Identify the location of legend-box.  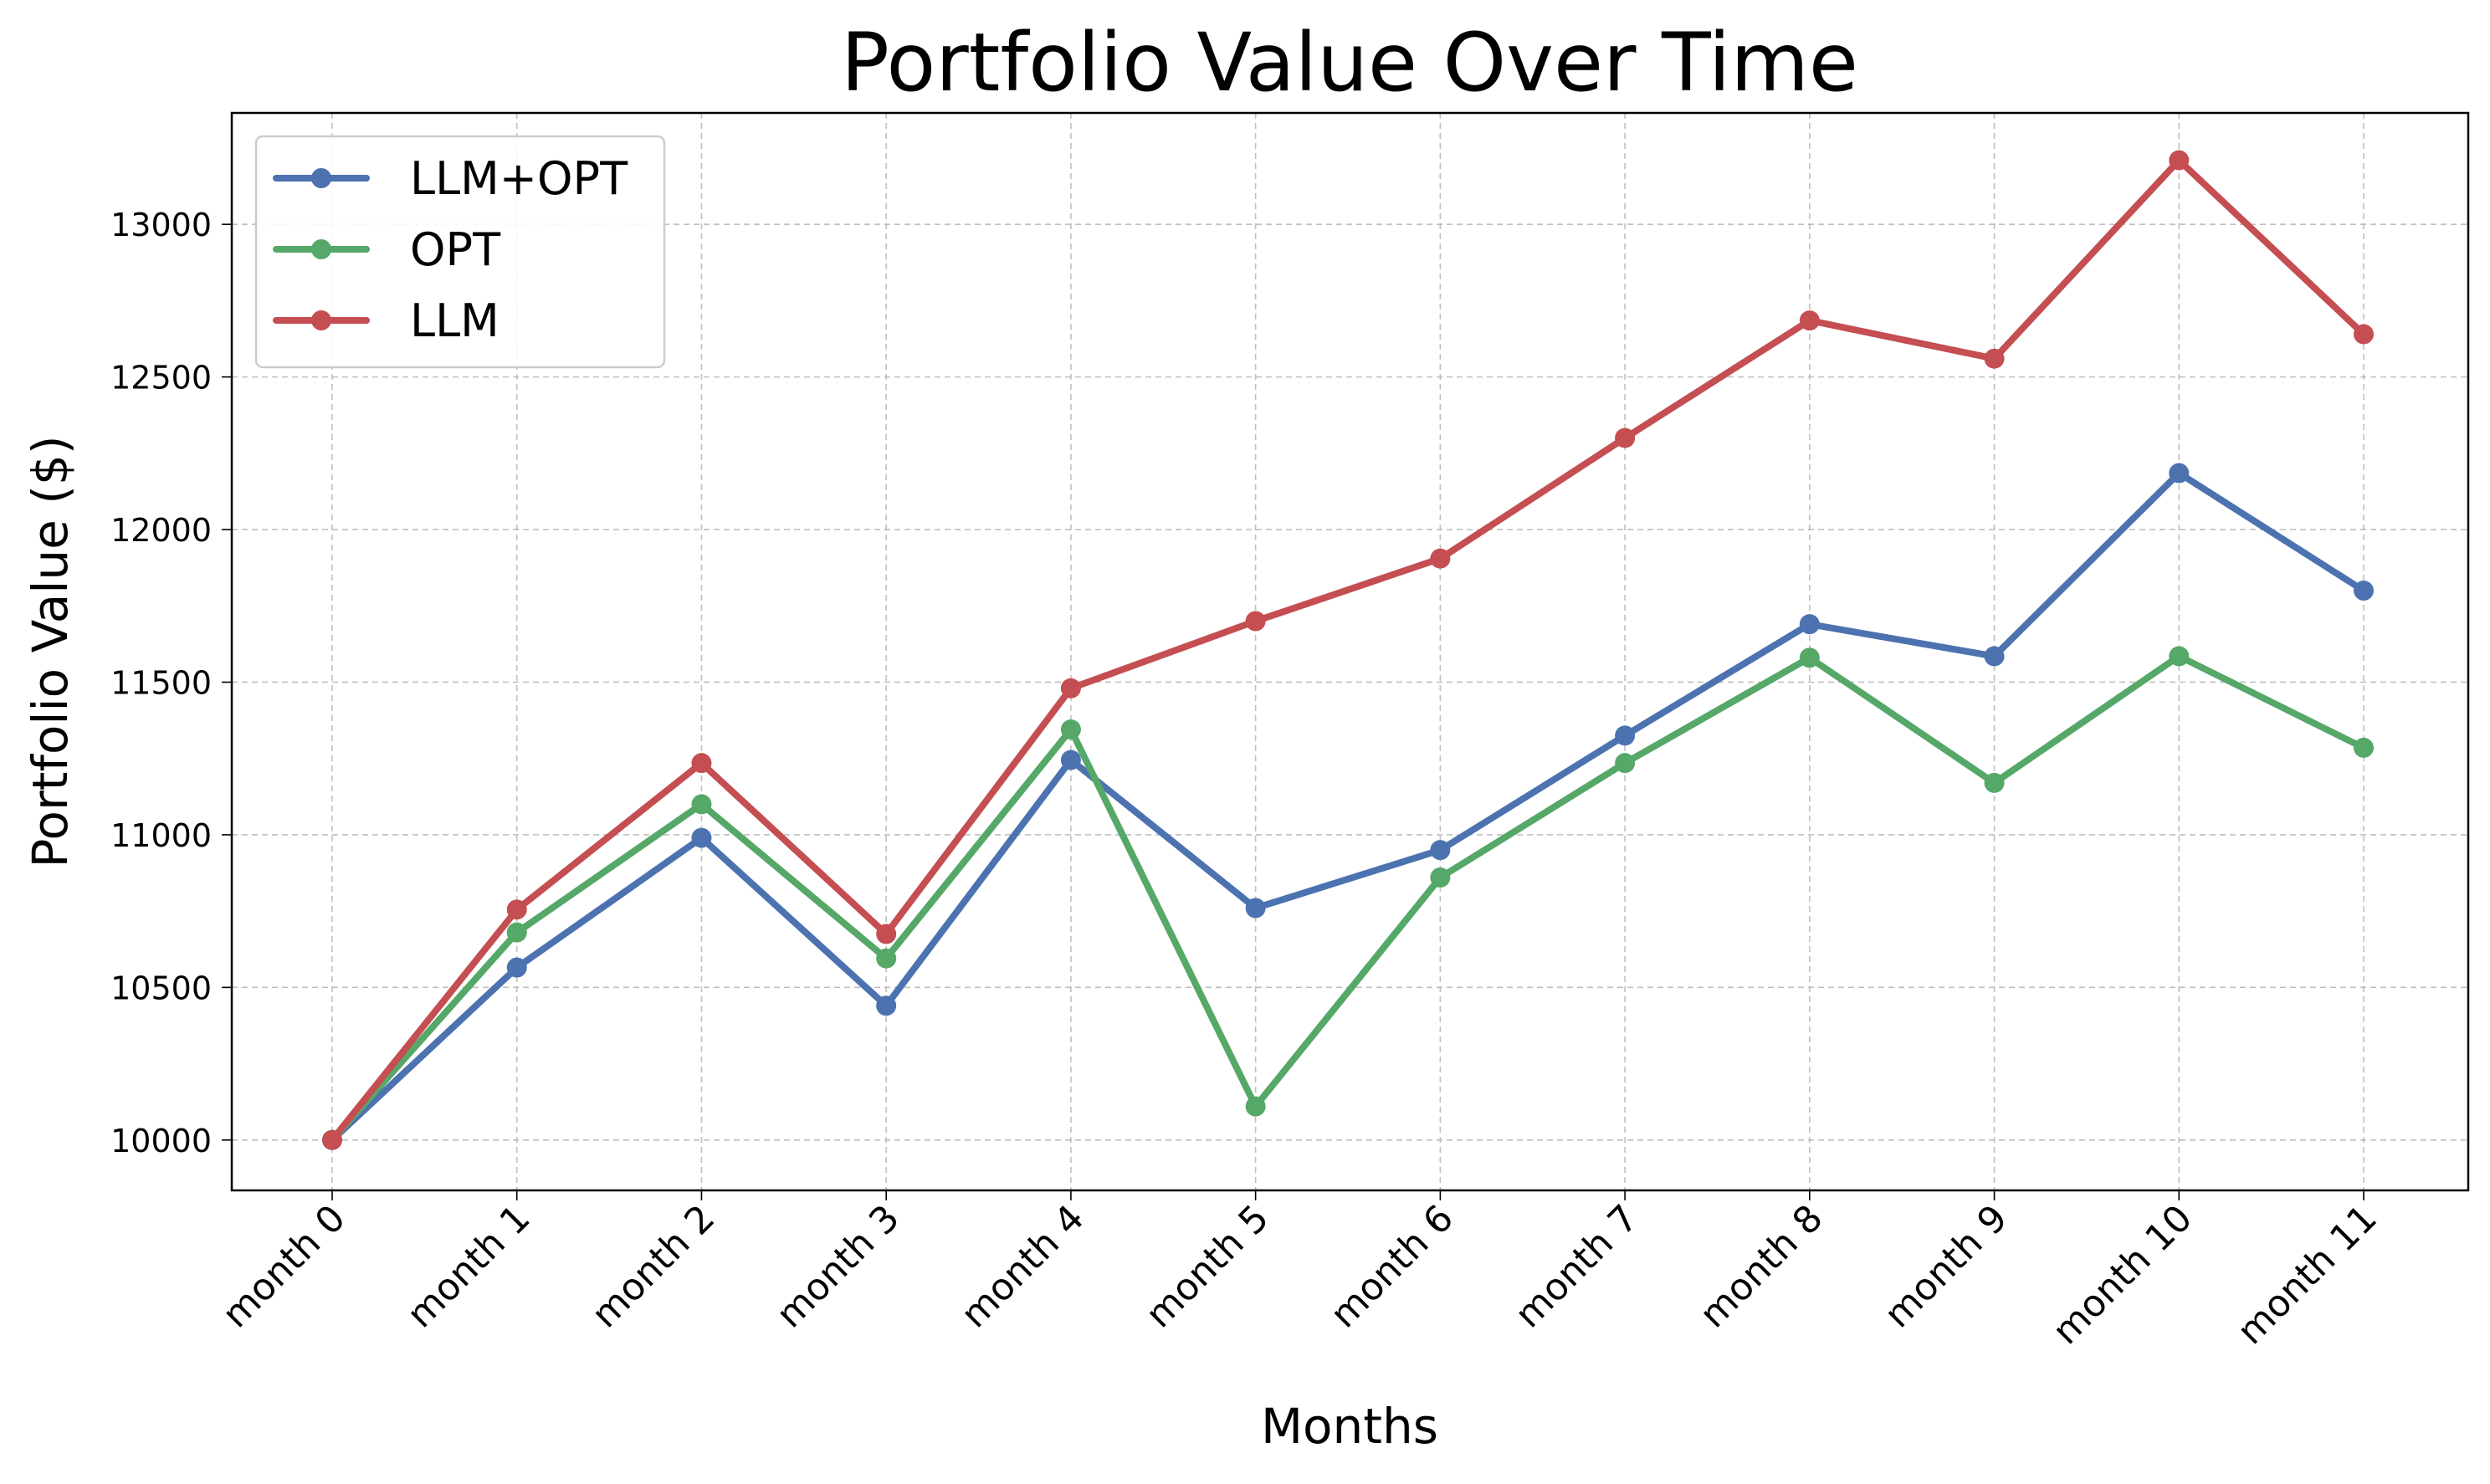
(460, 252).